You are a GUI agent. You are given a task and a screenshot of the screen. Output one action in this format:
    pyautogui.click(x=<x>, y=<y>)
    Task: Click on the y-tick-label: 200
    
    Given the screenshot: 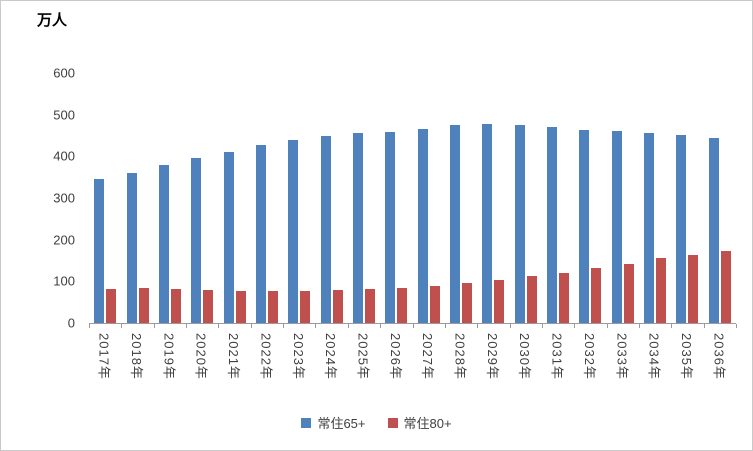 What is the action you would take?
    pyautogui.click(x=64, y=240)
    